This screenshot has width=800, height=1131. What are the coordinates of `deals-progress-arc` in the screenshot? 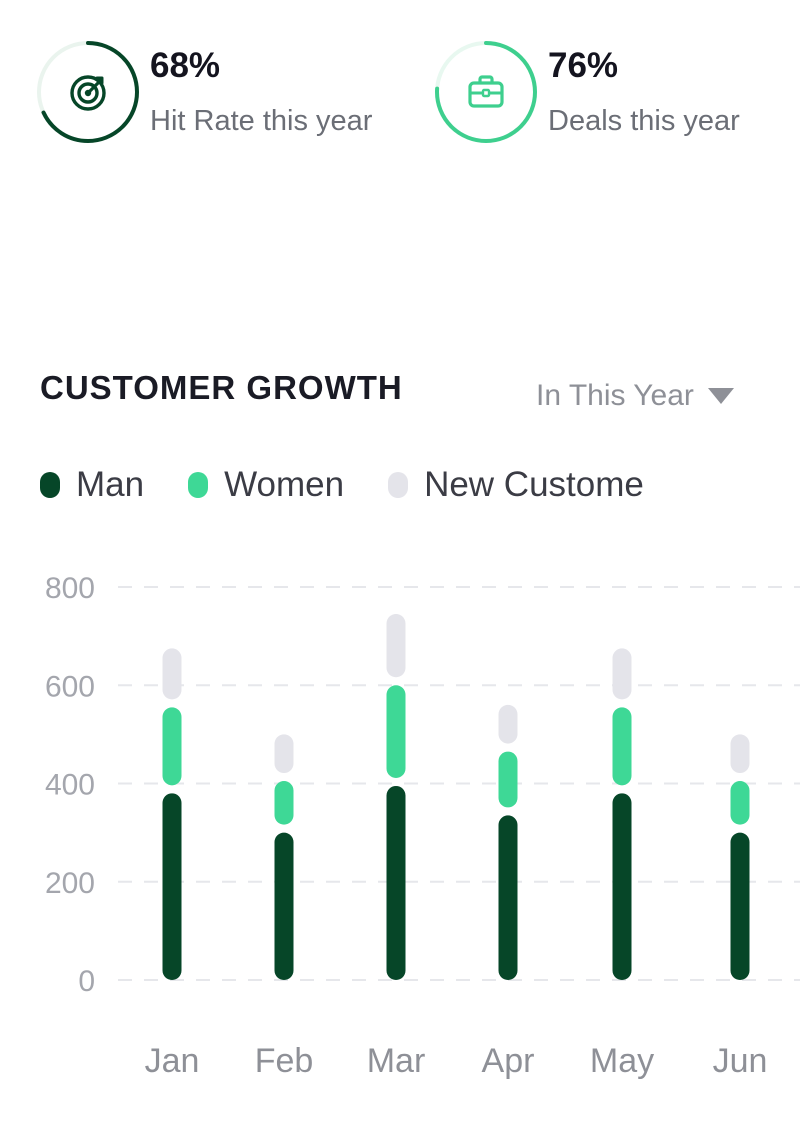 It's located at (486, 92).